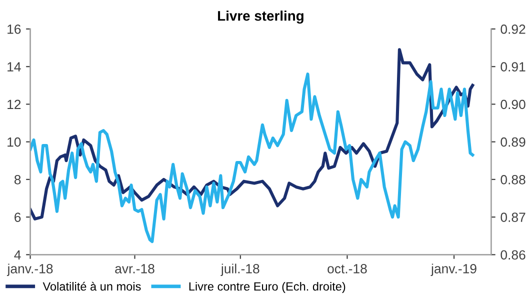 The height and width of the screenshot is (305, 531). What do you see at coordinates (513, 29) in the screenshot?
I see `y2-tick-label: 0.92` at bounding box center [513, 29].